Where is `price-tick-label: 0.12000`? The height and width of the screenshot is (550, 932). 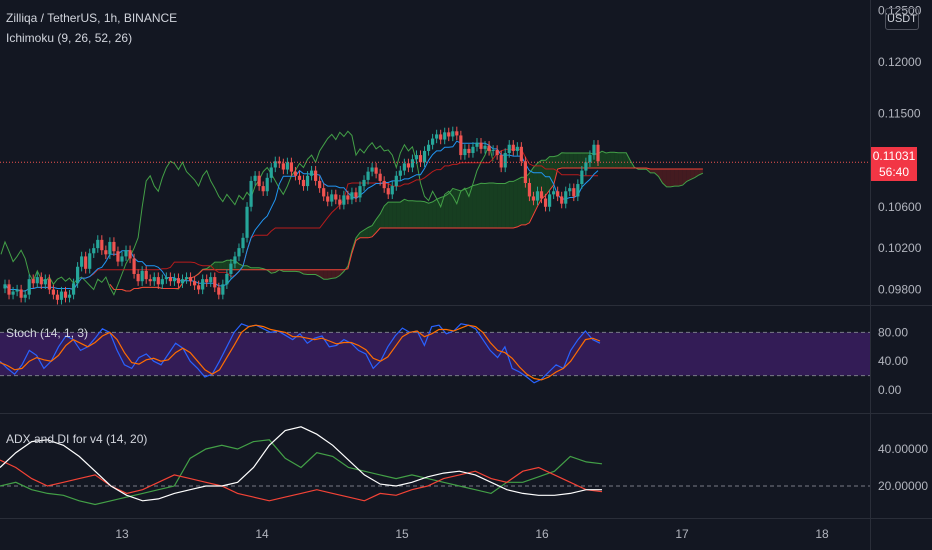 price-tick-label: 0.12000 is located at coordinates (900, 62).